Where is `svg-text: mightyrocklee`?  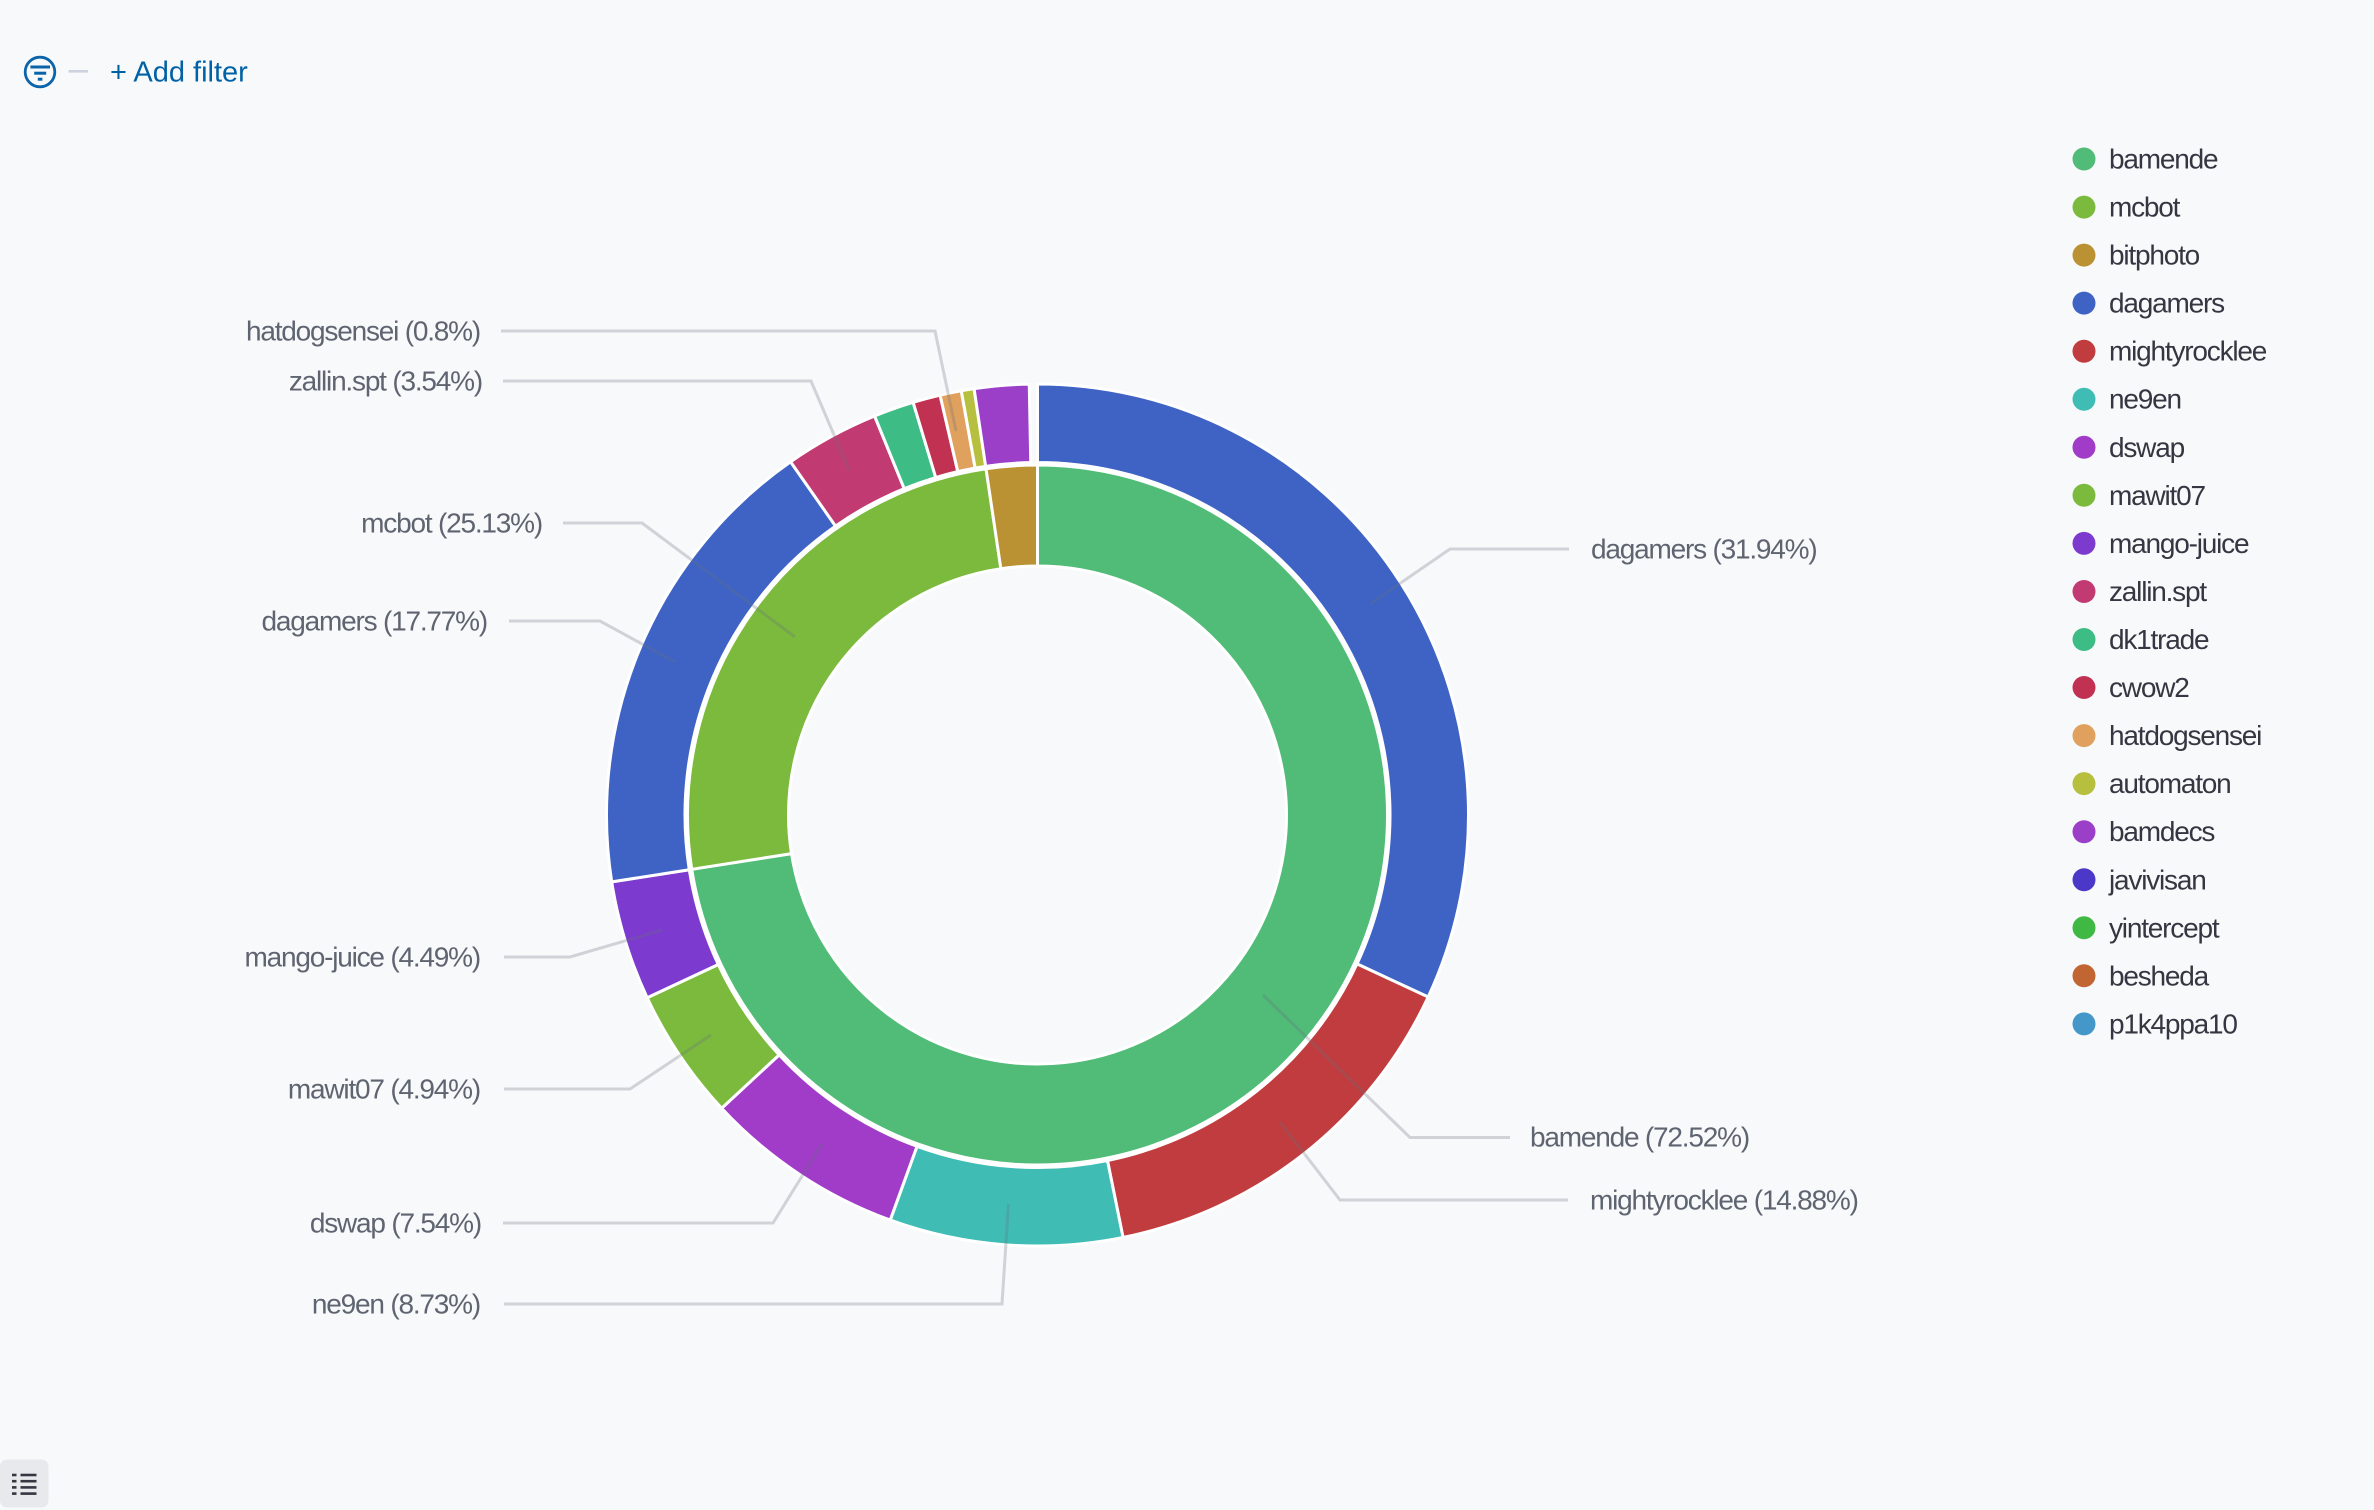
svg-text: mightyrocklee is located at coordinates (2188, 351).